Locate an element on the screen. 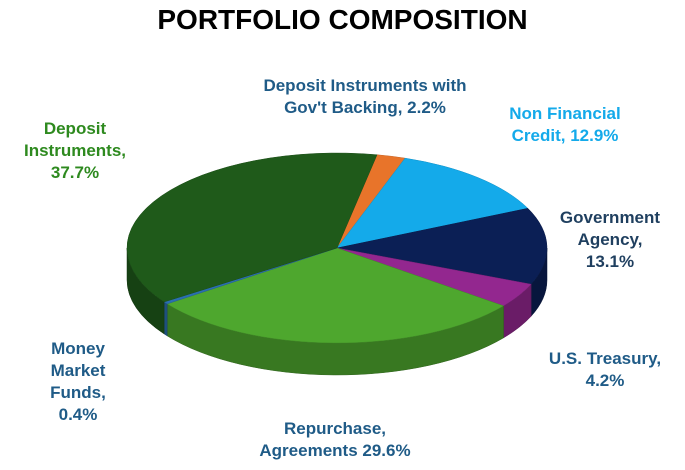  data-label: Government Agency, 13.1% is located at coordinates (610, 240).